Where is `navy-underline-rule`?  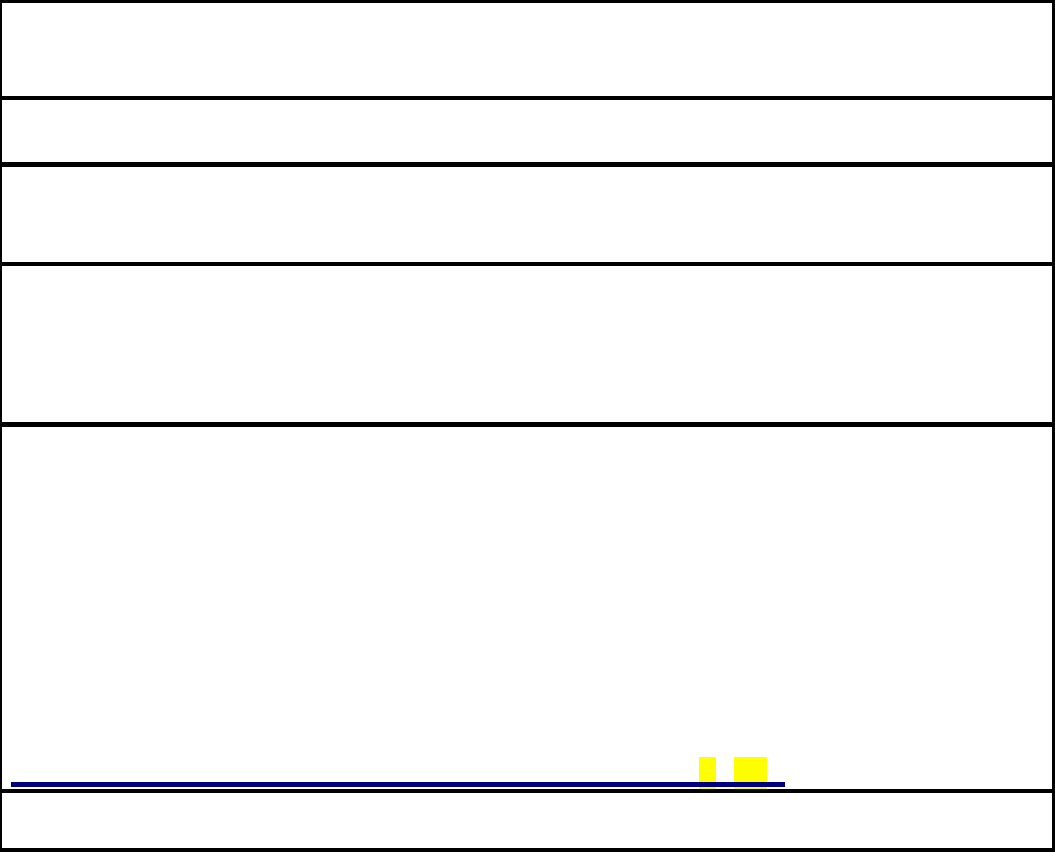
navy-underline-rule is located at coordinates (398, 784).